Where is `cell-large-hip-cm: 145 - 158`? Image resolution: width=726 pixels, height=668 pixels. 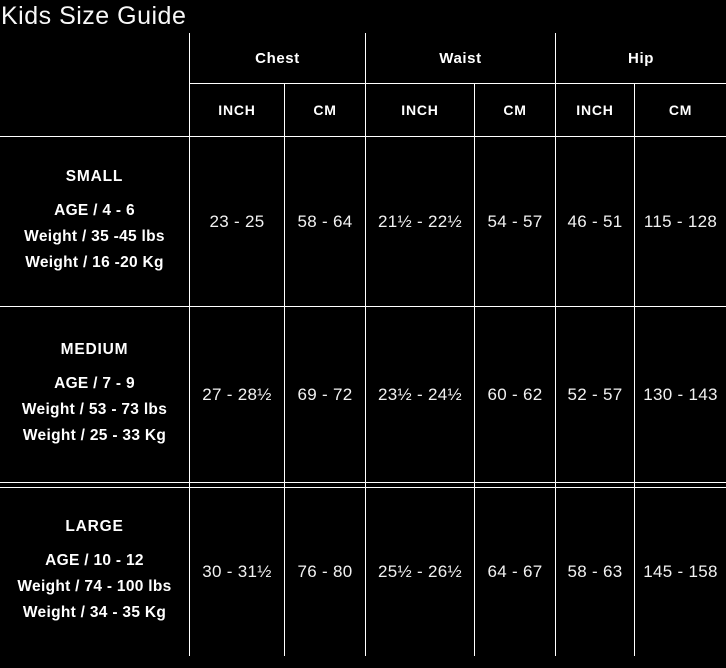 cell-large-hip-cm: 145 - 158 is located at coordinates (680, 571).